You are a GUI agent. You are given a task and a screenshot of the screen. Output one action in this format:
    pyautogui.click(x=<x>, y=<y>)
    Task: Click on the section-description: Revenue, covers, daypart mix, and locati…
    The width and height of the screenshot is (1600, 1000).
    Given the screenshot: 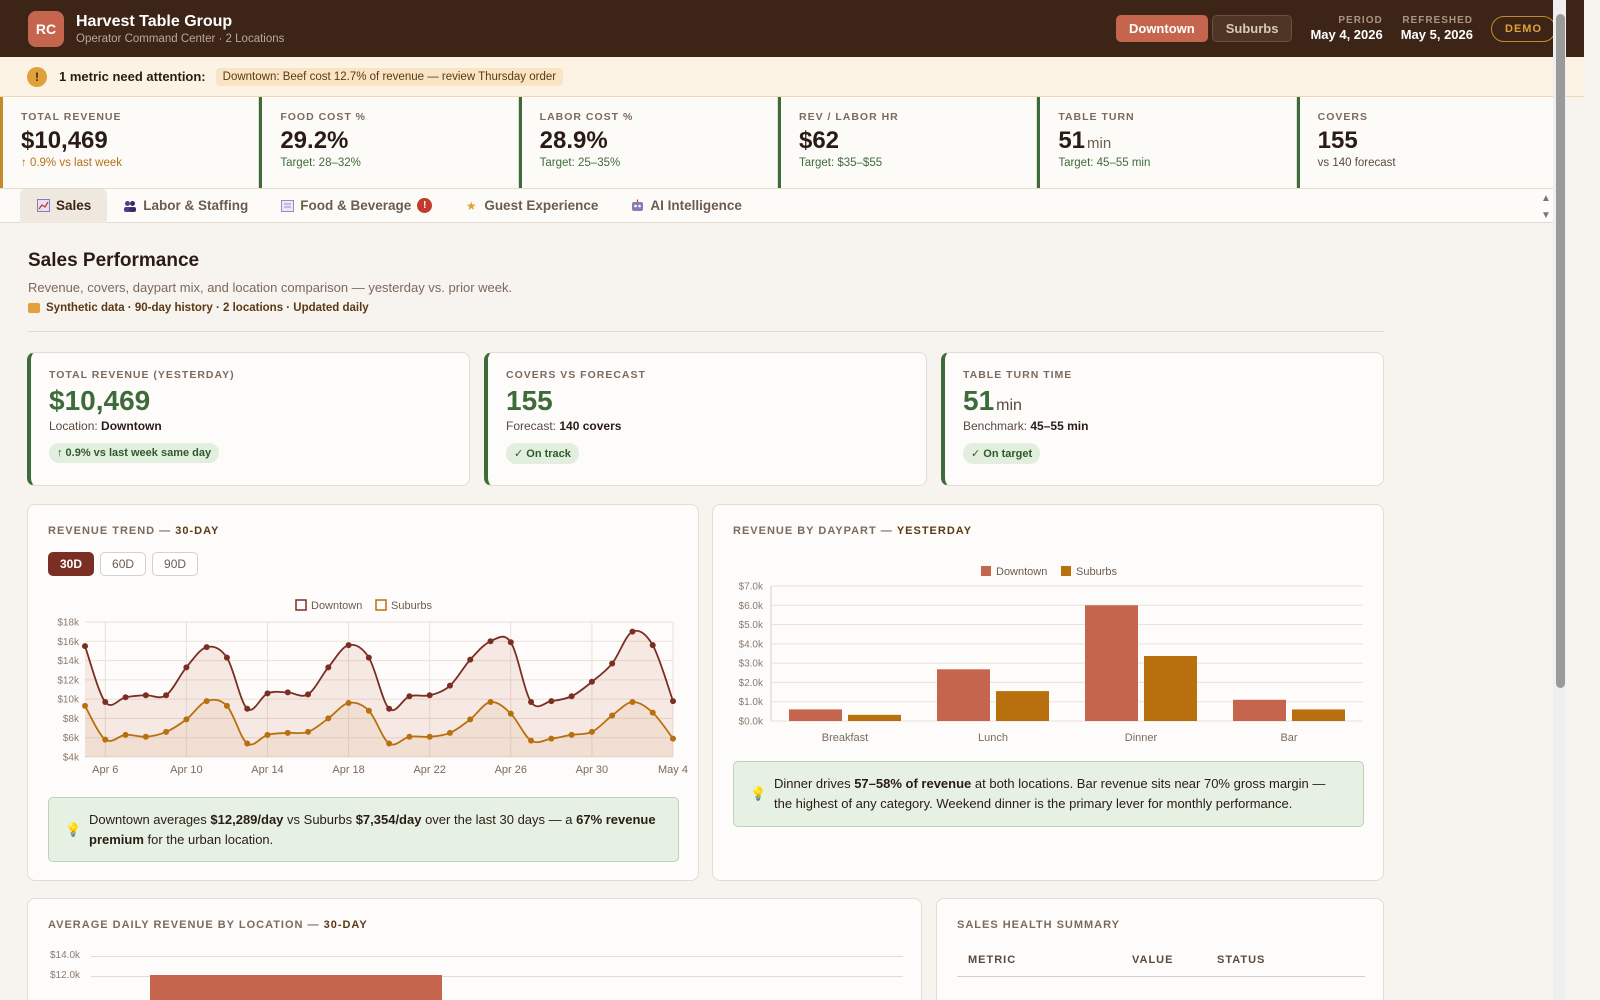 What is the action you would take?
    pyautogui.click(x=270, y=287)
    